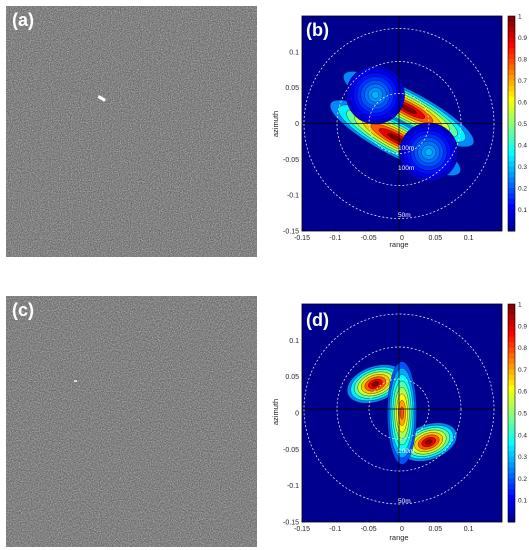 This screenshot has width=529, height=550. Describe the element at coordinates (436, 238) in the screenshot. I see `x-tick-label: 0.05` at that location.